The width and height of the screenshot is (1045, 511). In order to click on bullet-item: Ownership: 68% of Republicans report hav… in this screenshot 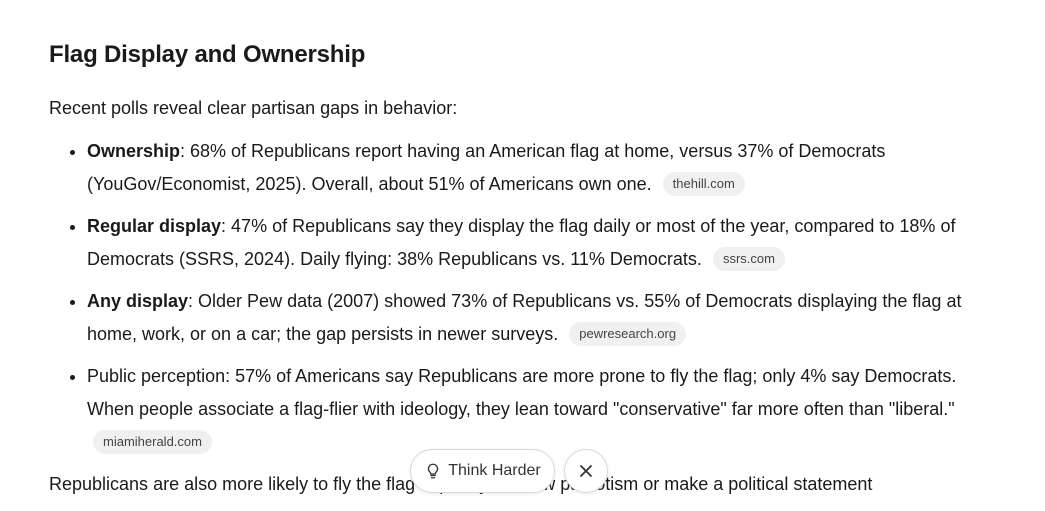, I will do `click(533, 168)`.